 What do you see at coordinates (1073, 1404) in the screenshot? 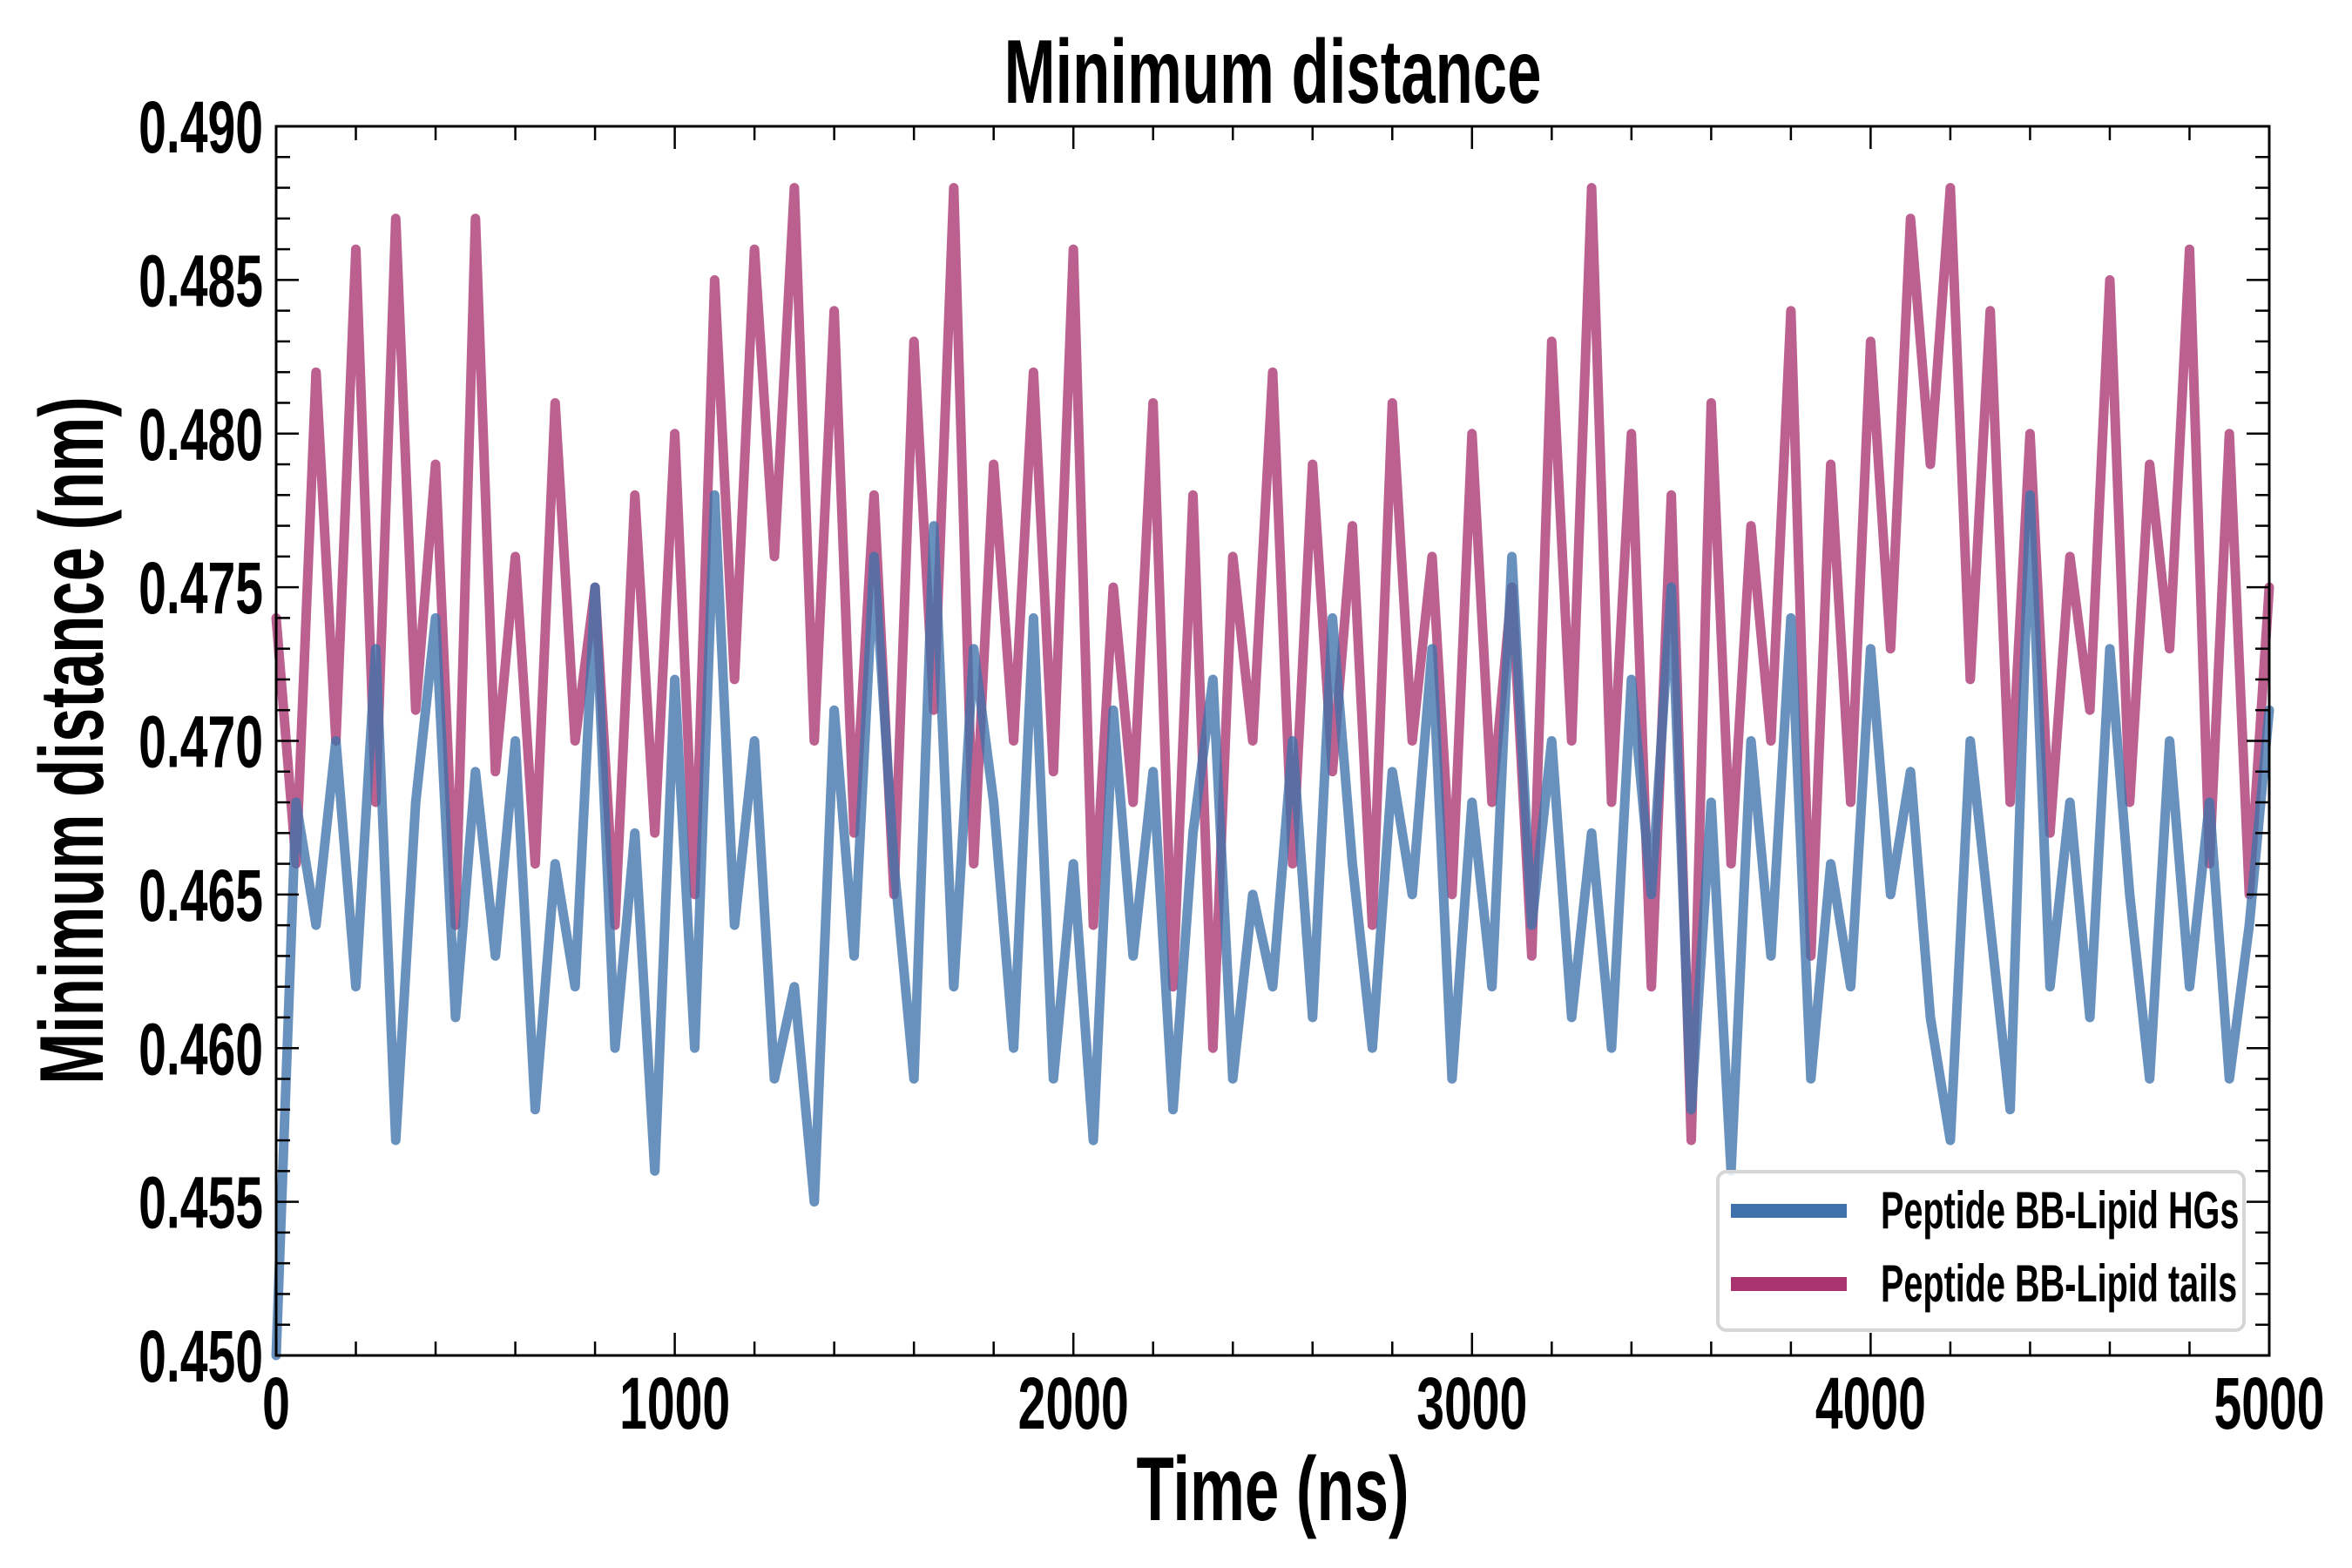
I see `x-tick-label: 2000` at bounding box center [1073, 1404].